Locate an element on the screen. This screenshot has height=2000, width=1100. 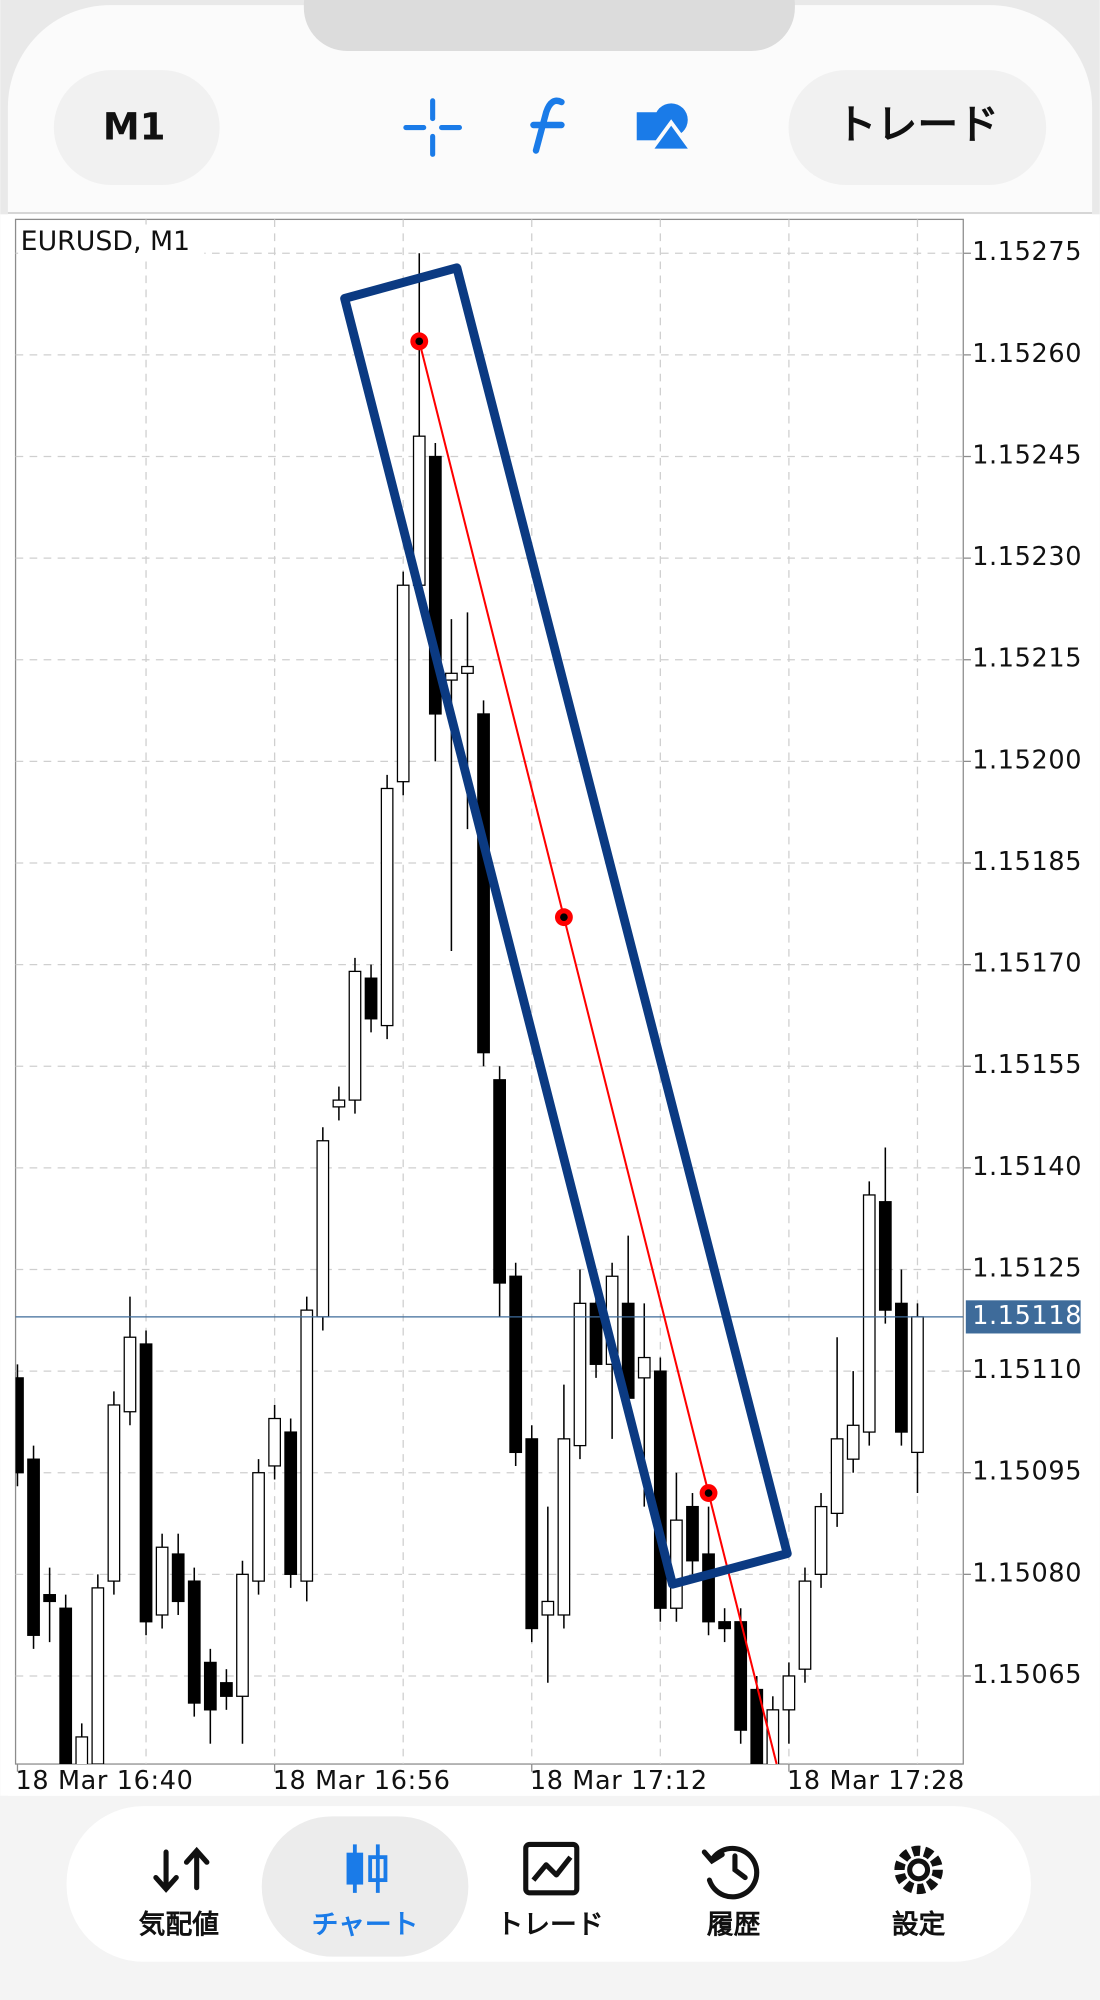
title-background is located at coordinates (111, 242).